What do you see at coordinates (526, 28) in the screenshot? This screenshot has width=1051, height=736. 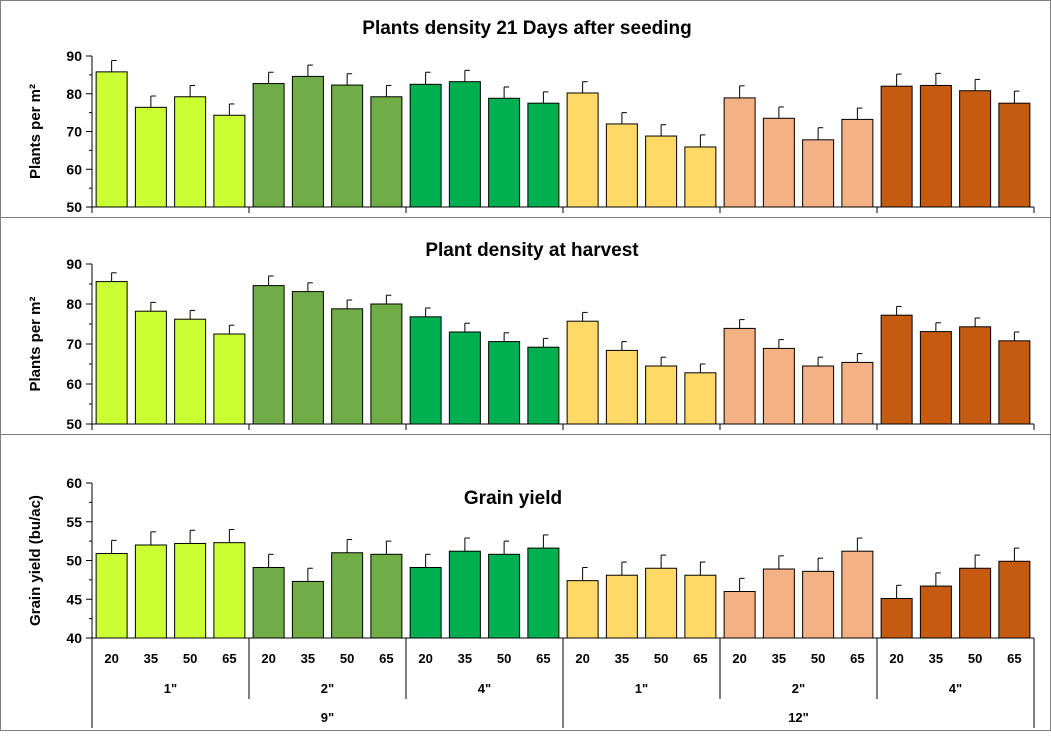 I see `chart-title-density-21-days: Plants density 21 Days after seeding` at bounding box center [526, 28].